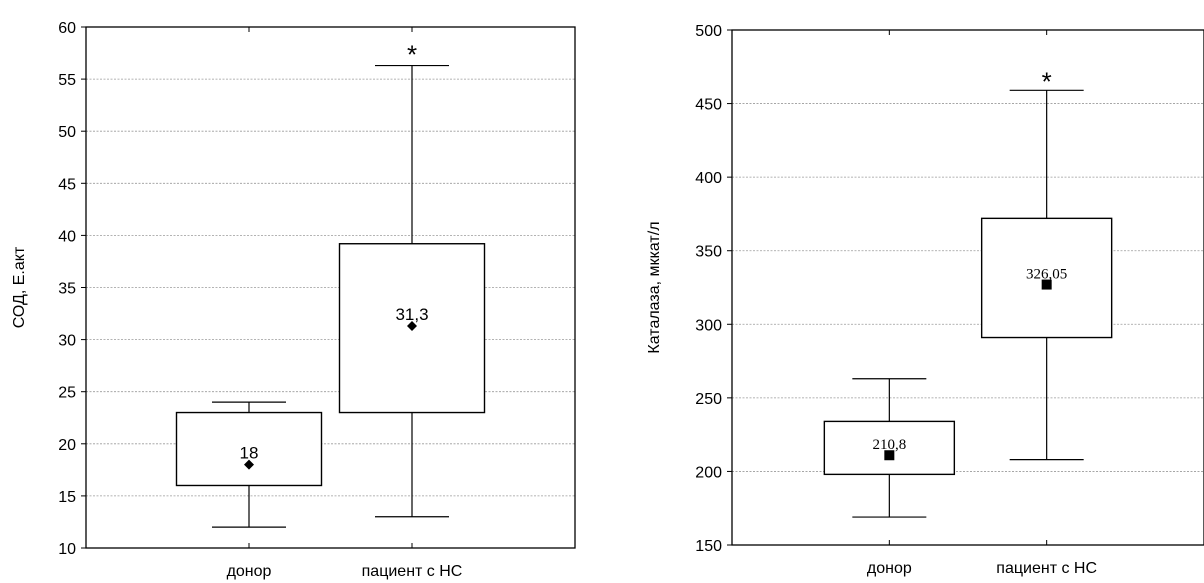  Describe the element at coordinates (67, 184) in the screenshot. I see `chart1-y-tick-label: 45` at that location.